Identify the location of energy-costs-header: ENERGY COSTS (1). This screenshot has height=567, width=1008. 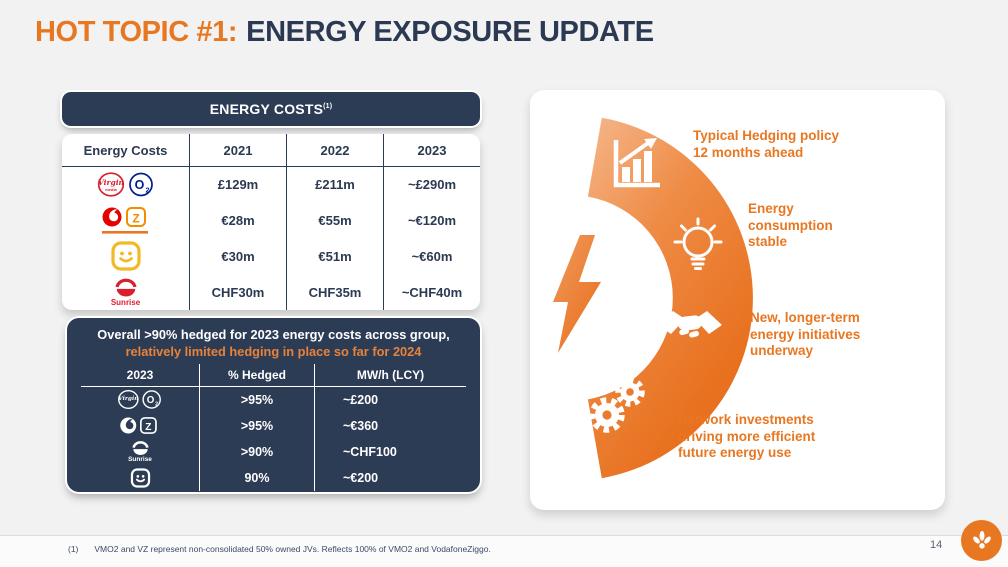
(271, 109).